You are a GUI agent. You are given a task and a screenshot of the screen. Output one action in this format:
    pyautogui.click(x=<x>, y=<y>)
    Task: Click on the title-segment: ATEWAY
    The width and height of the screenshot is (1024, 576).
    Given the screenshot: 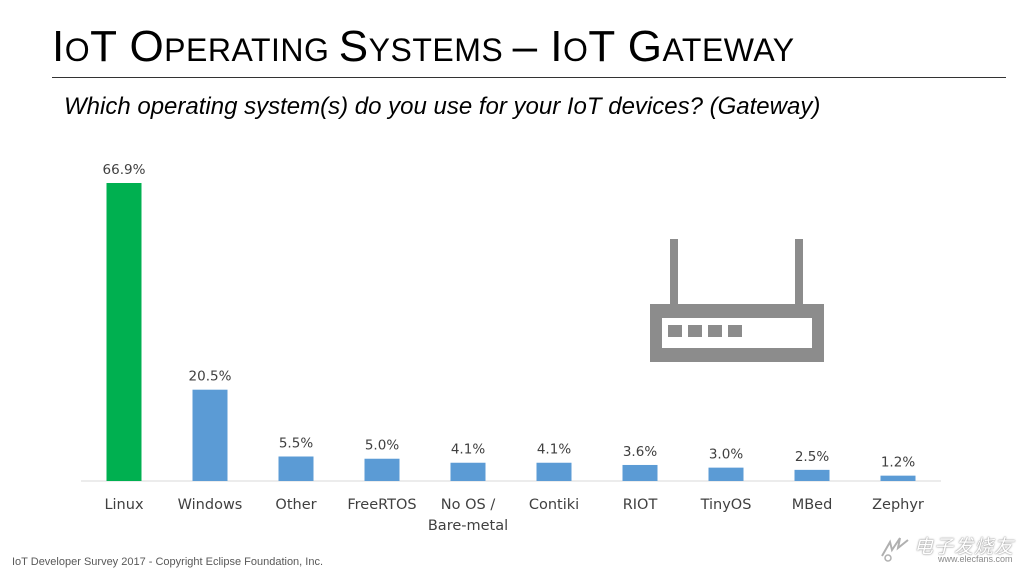 What is the action you would take?
    pyautogui.click(x=728, y=50)
    